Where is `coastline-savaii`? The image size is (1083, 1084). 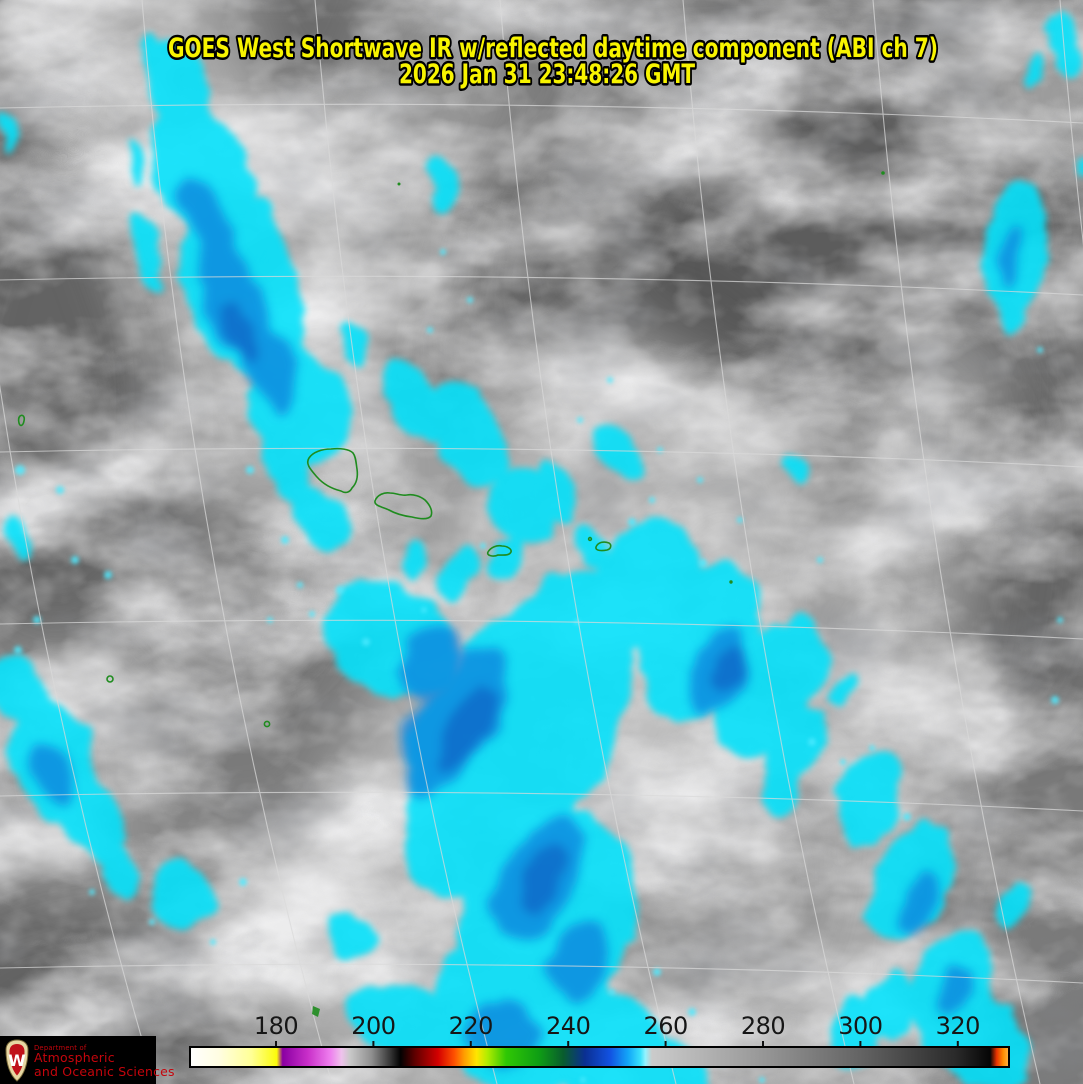 coastline-savaii is located at coordinates (332, 470).